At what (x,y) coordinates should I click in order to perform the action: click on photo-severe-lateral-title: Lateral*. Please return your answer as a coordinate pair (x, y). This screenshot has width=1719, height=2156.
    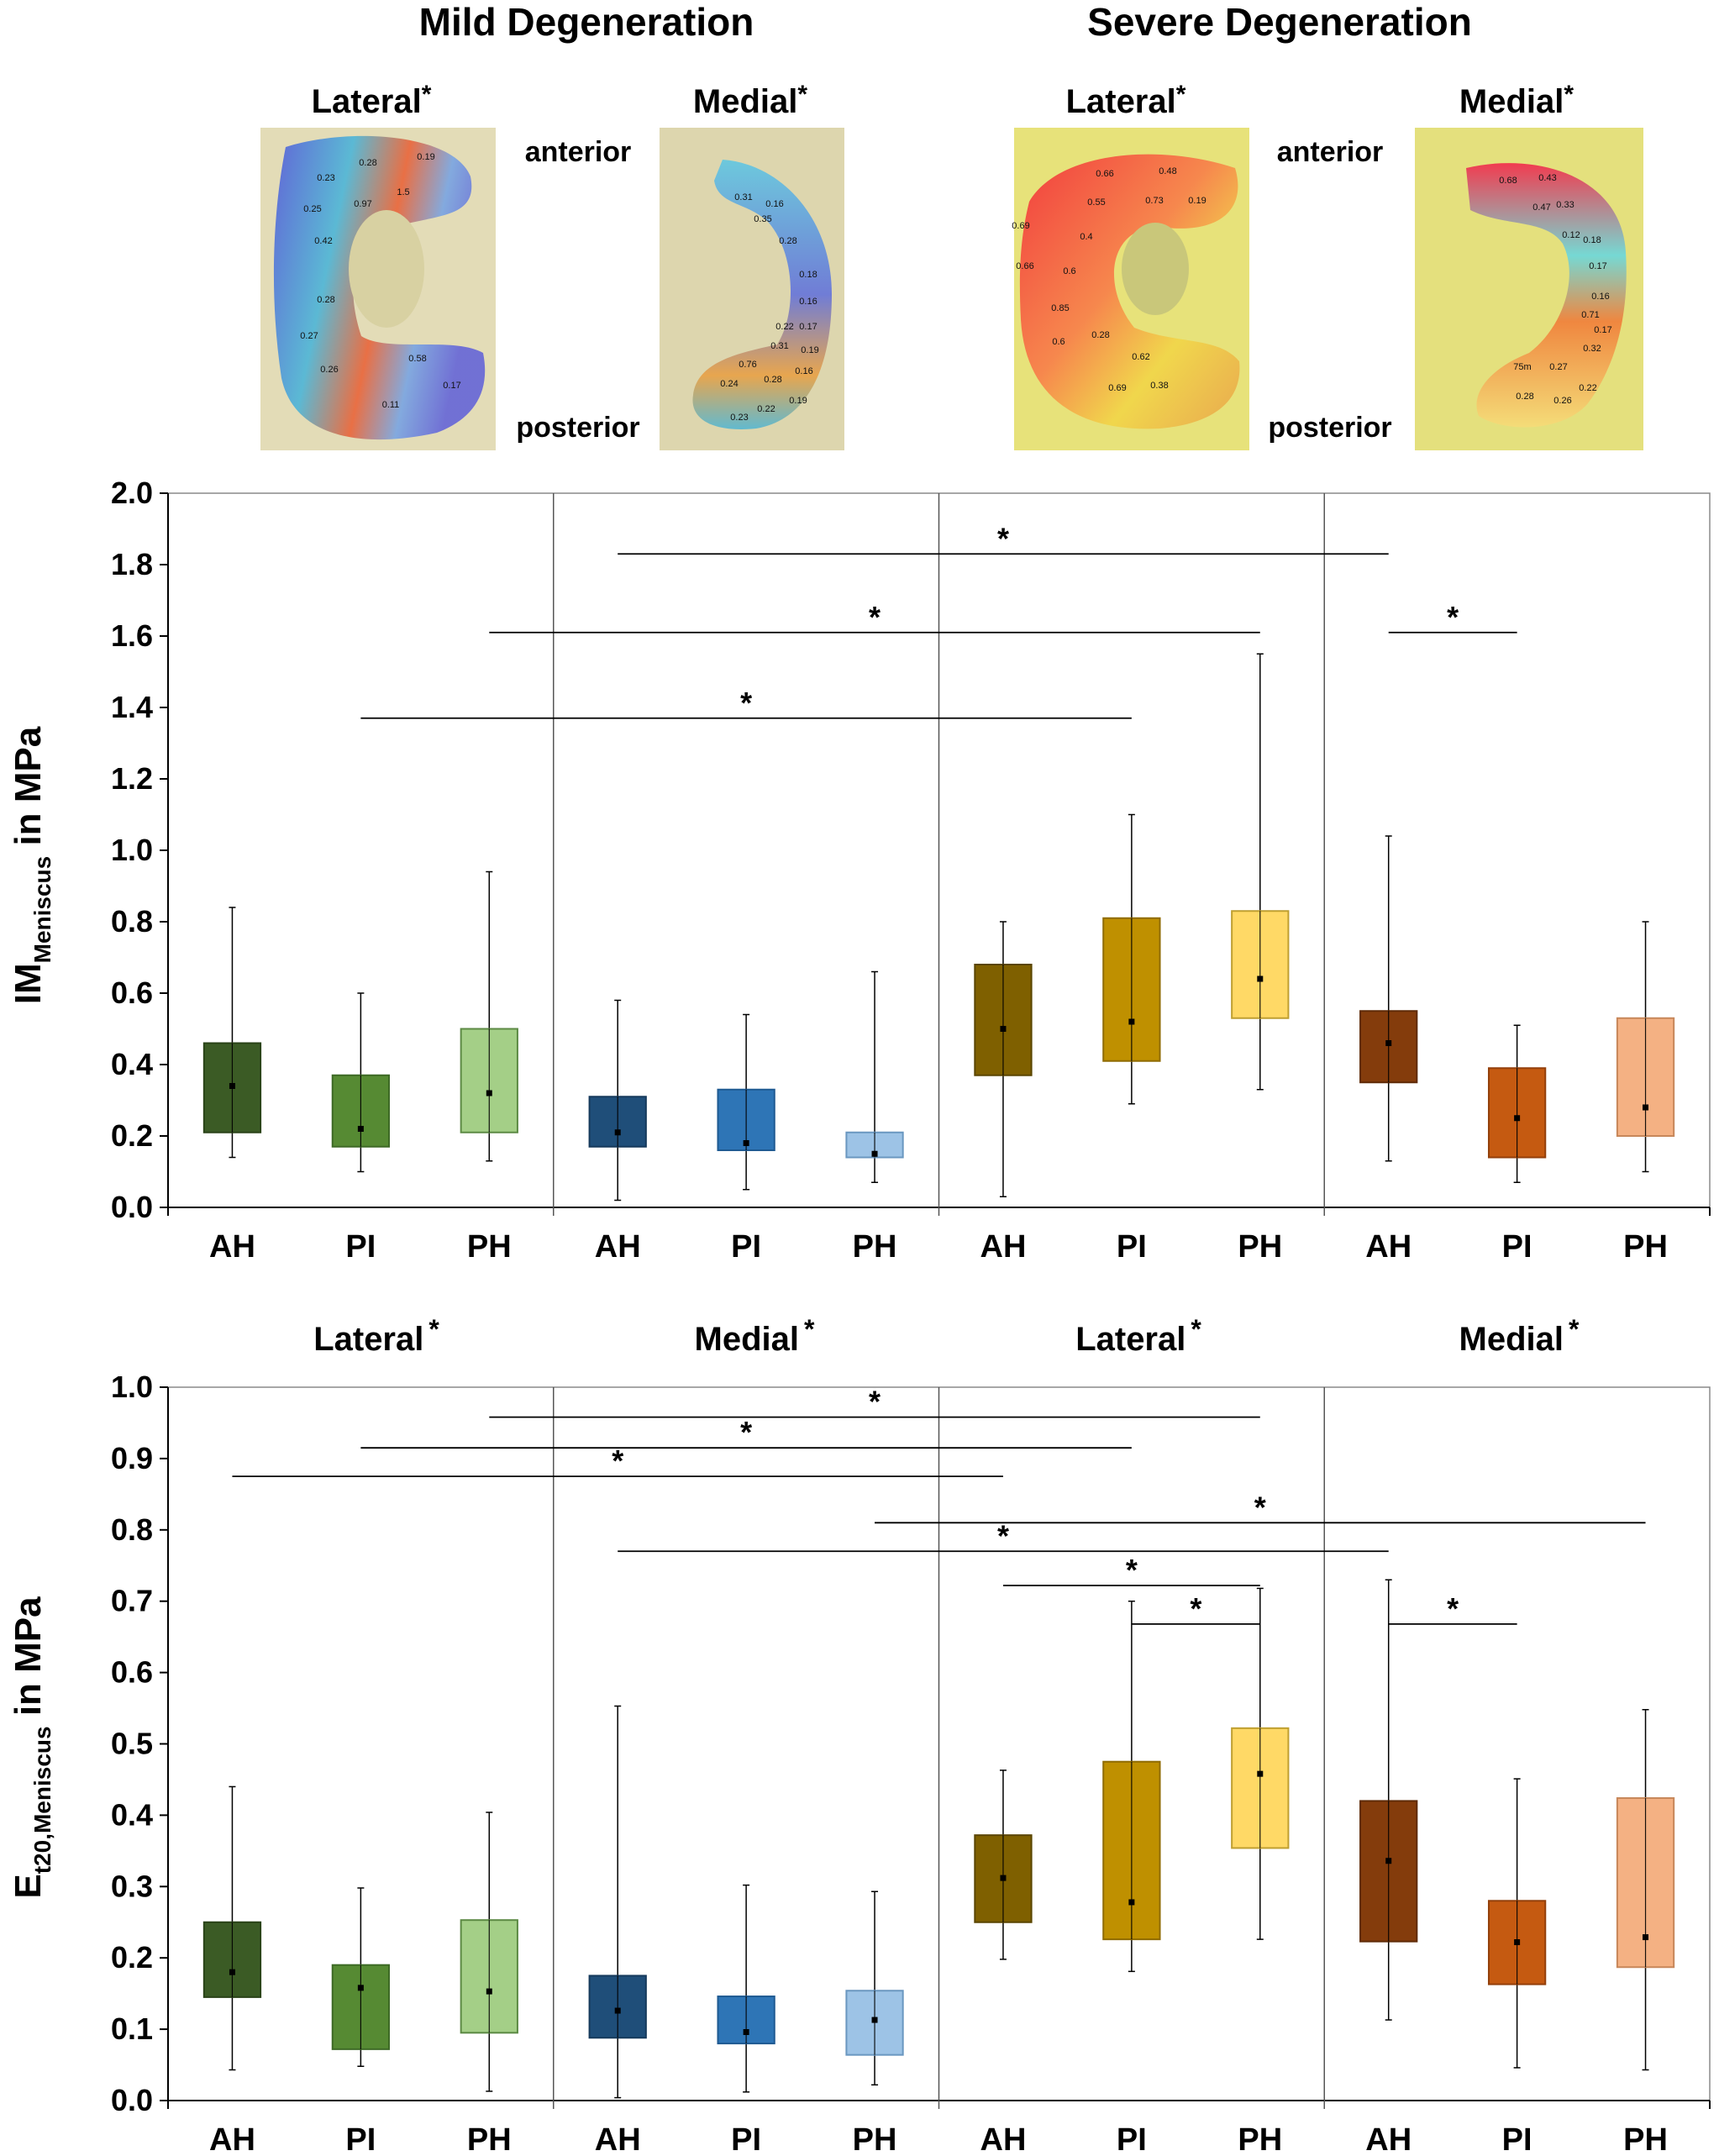
    Looking at the image, I should click on (1126, 100).